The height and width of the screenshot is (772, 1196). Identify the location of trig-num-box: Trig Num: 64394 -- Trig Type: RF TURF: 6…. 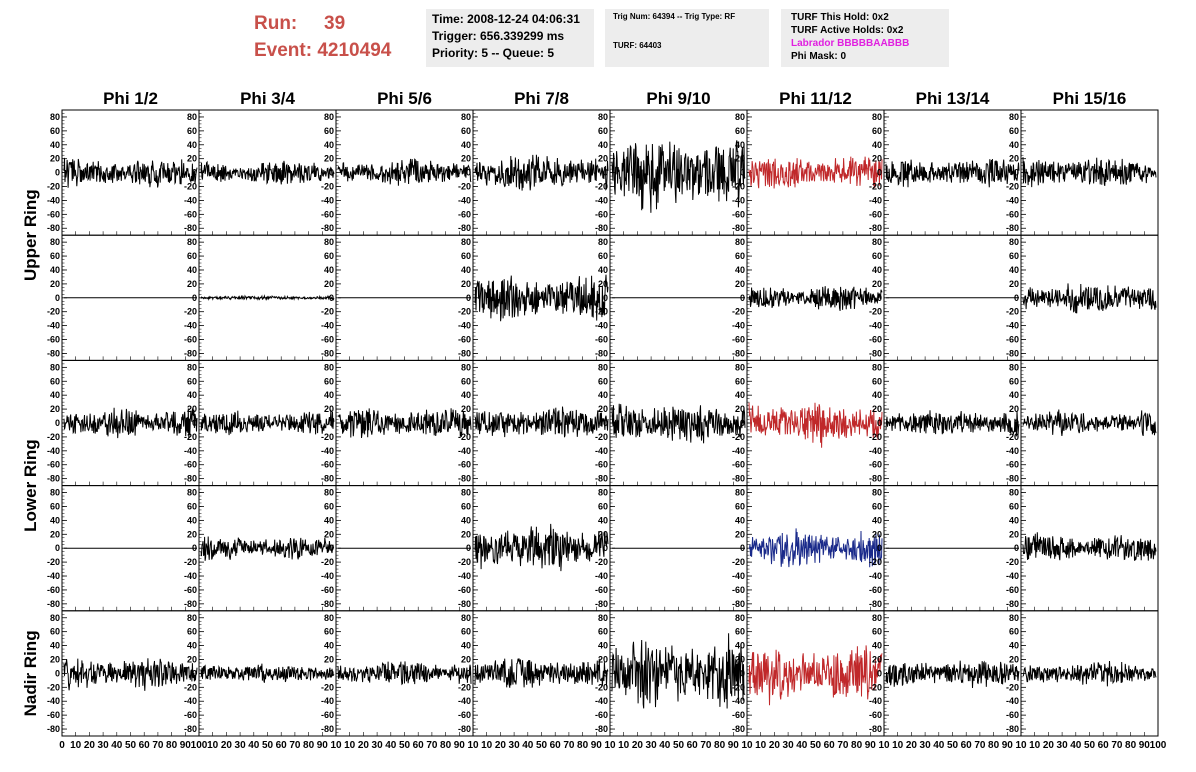
(687, 38).